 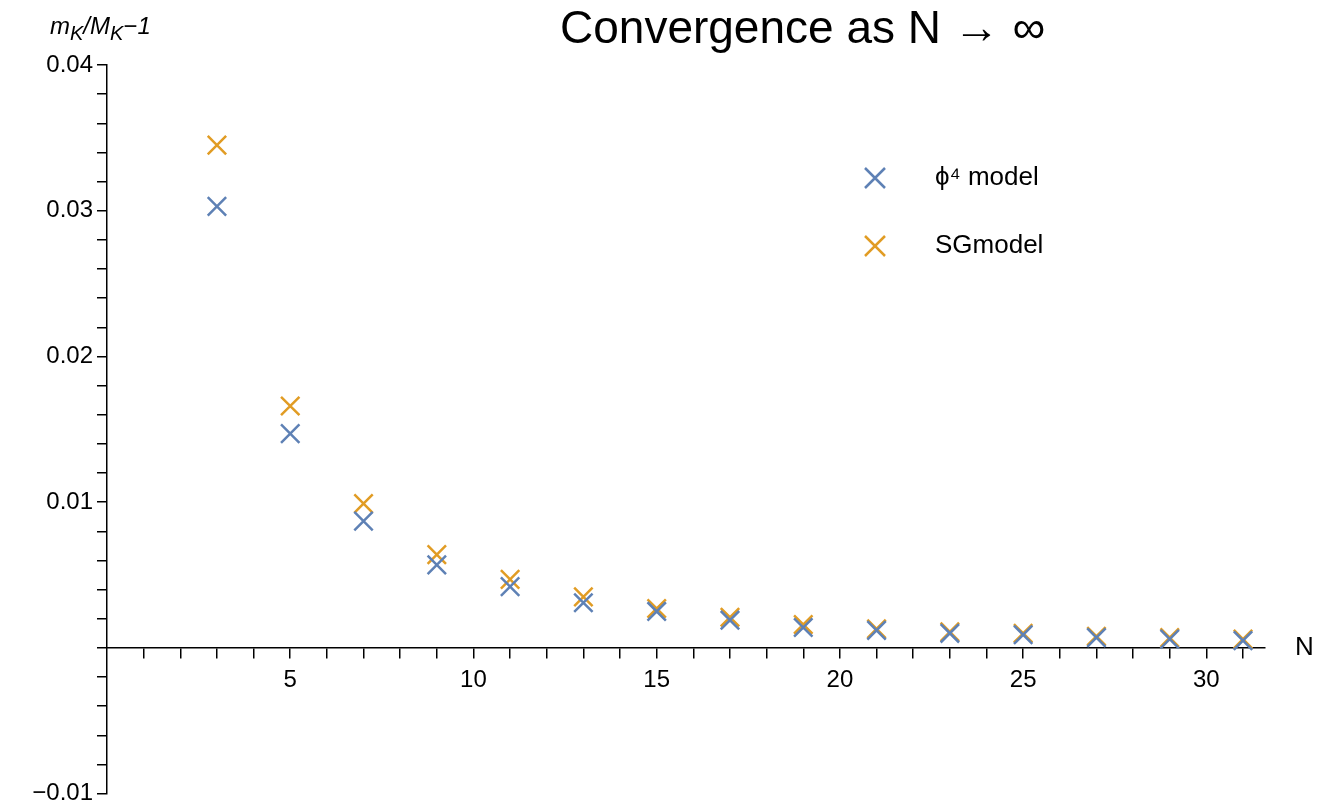 What do you see at coordinates (1304, 646) in the screenshot?
I see `x-axis-title: N` at bounding box center [1304, 646].